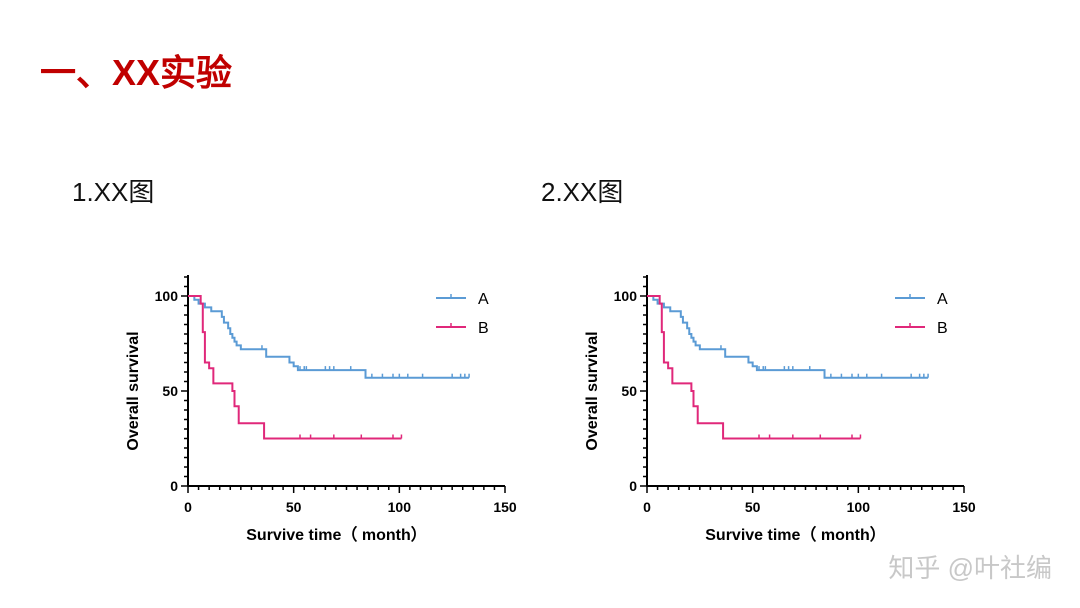 This screenshot has width=1080, height=608. I want to click on watermark: 知乎 @叶社编, so click(970, 568).